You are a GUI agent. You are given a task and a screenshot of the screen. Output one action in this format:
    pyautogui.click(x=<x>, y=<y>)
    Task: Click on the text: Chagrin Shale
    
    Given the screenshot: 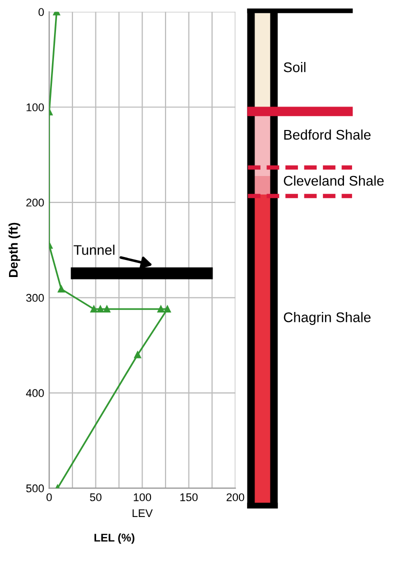 What is the action you would take?
    pyautogui.click(x=327, y=318)
    